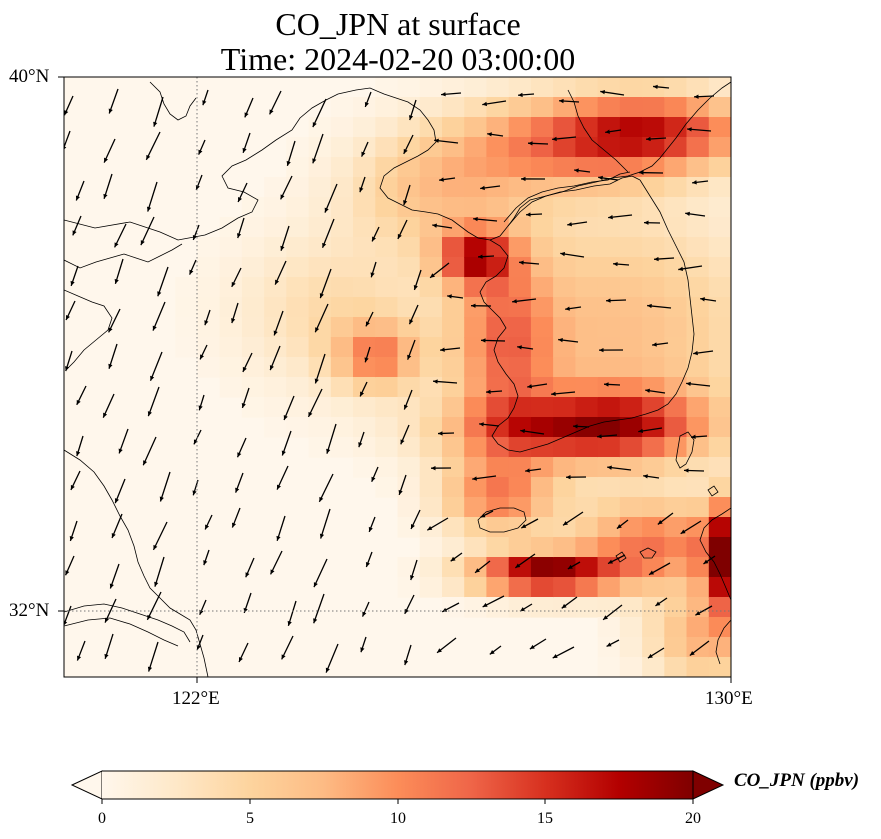 This screenshot has height=839, width=881. Describe the element at coordinates (587, 316) in the screenshot. I see `korea-peninsula-outline` at that location.